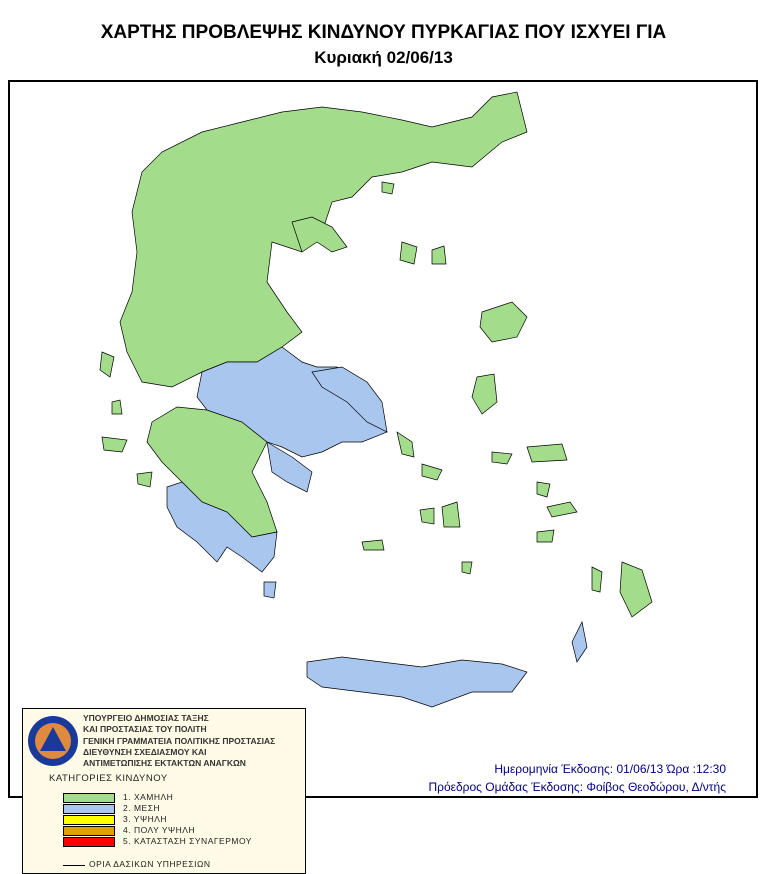 The image size is (767, 874). Describe the element at coordinates (289, 467) in the screenshot. I see `attica-argolida` at that location.